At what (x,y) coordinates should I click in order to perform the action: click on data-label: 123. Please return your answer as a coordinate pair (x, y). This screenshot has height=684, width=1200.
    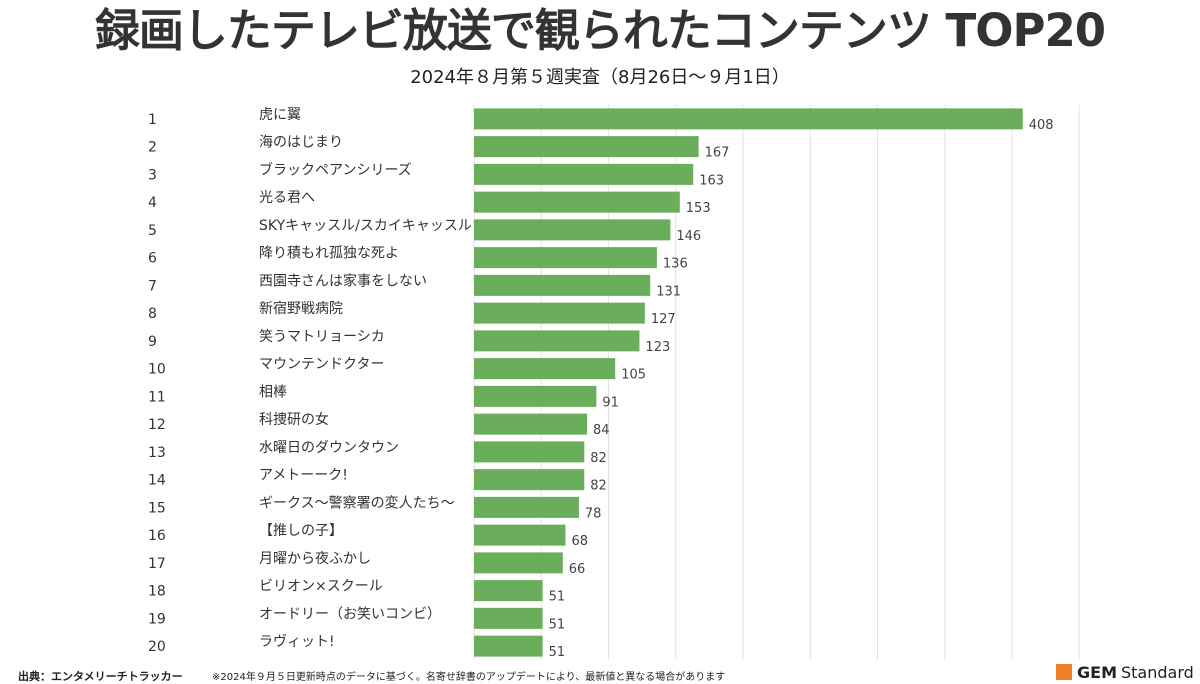
    Looking at the image, I should click on (657, 347).